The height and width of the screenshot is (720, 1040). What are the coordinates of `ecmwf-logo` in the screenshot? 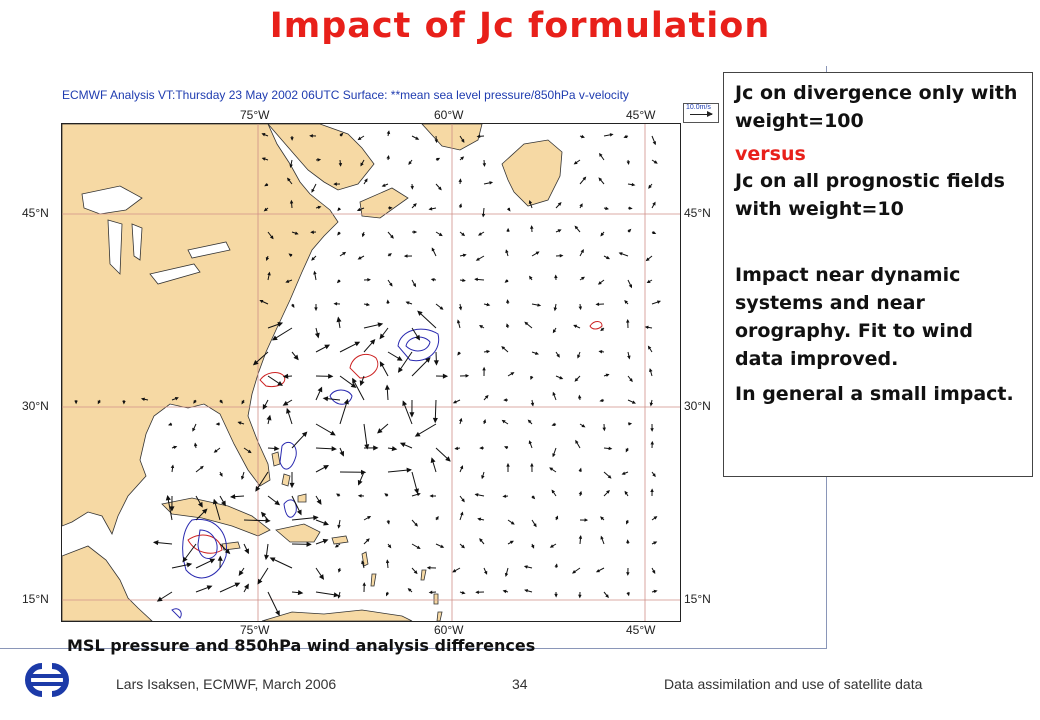 It's located at (47, 680).